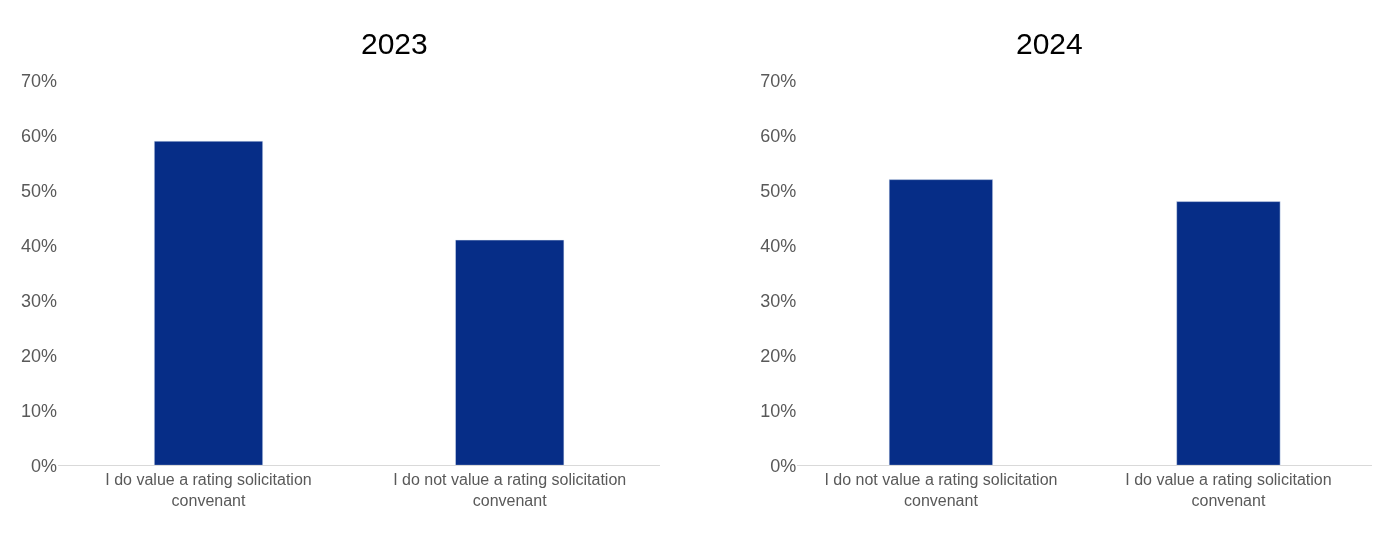 This screenshot has height=546, width=1389. I want to click on chart-title: 2023, so click(394, 43).